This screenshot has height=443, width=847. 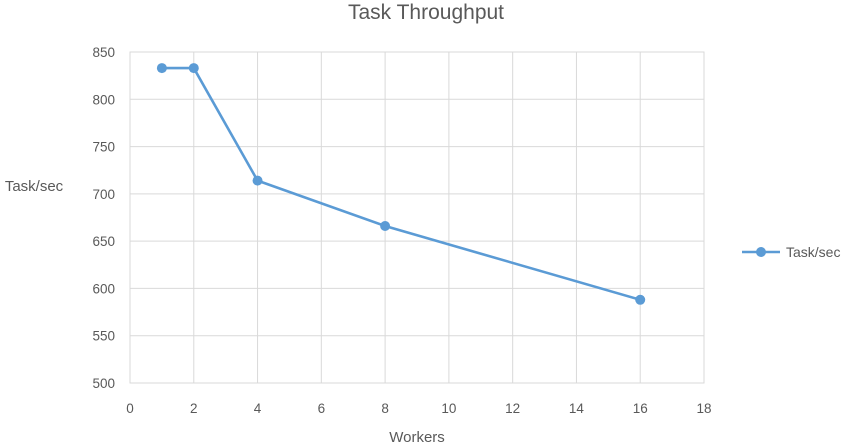 I want to click on y-tick-label: 550, so click(x=103, y=336).